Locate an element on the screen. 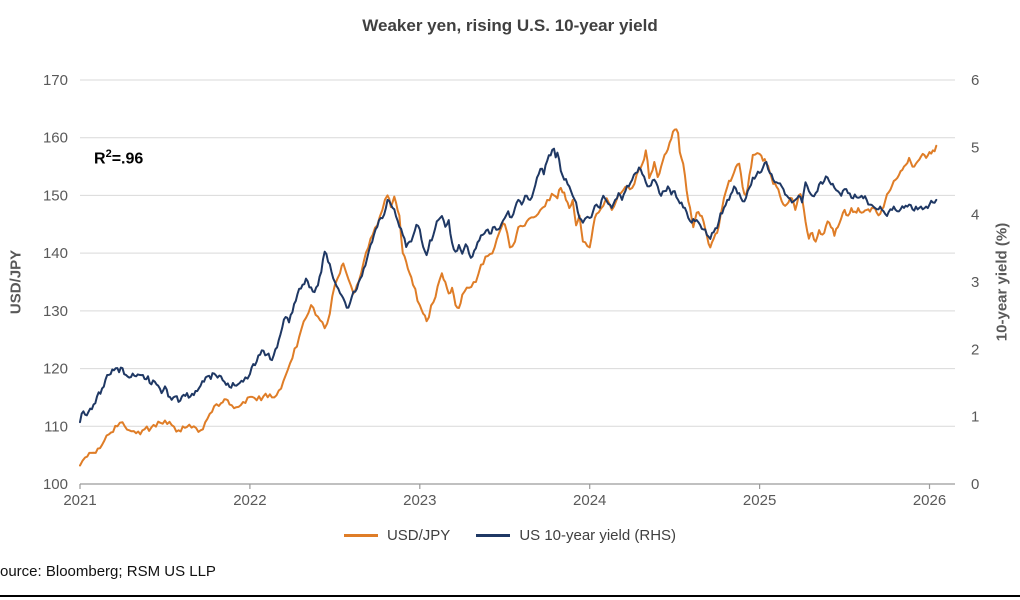  tick-label: 2022 is located at coordinates (249, 500).